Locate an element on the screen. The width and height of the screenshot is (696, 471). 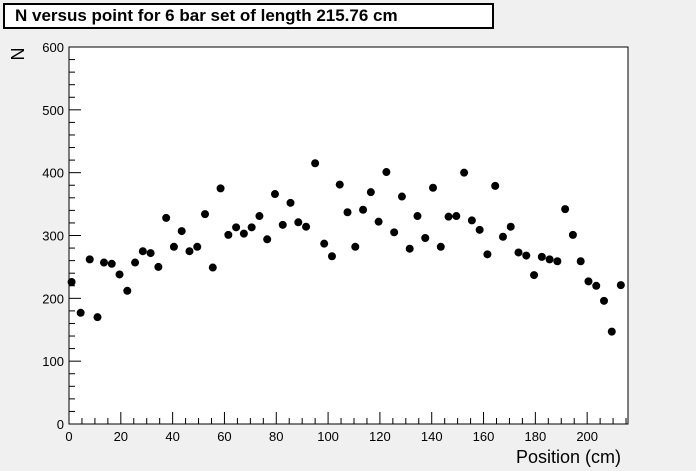
x-tick-label: 80 is located at coordinates (276, 436).